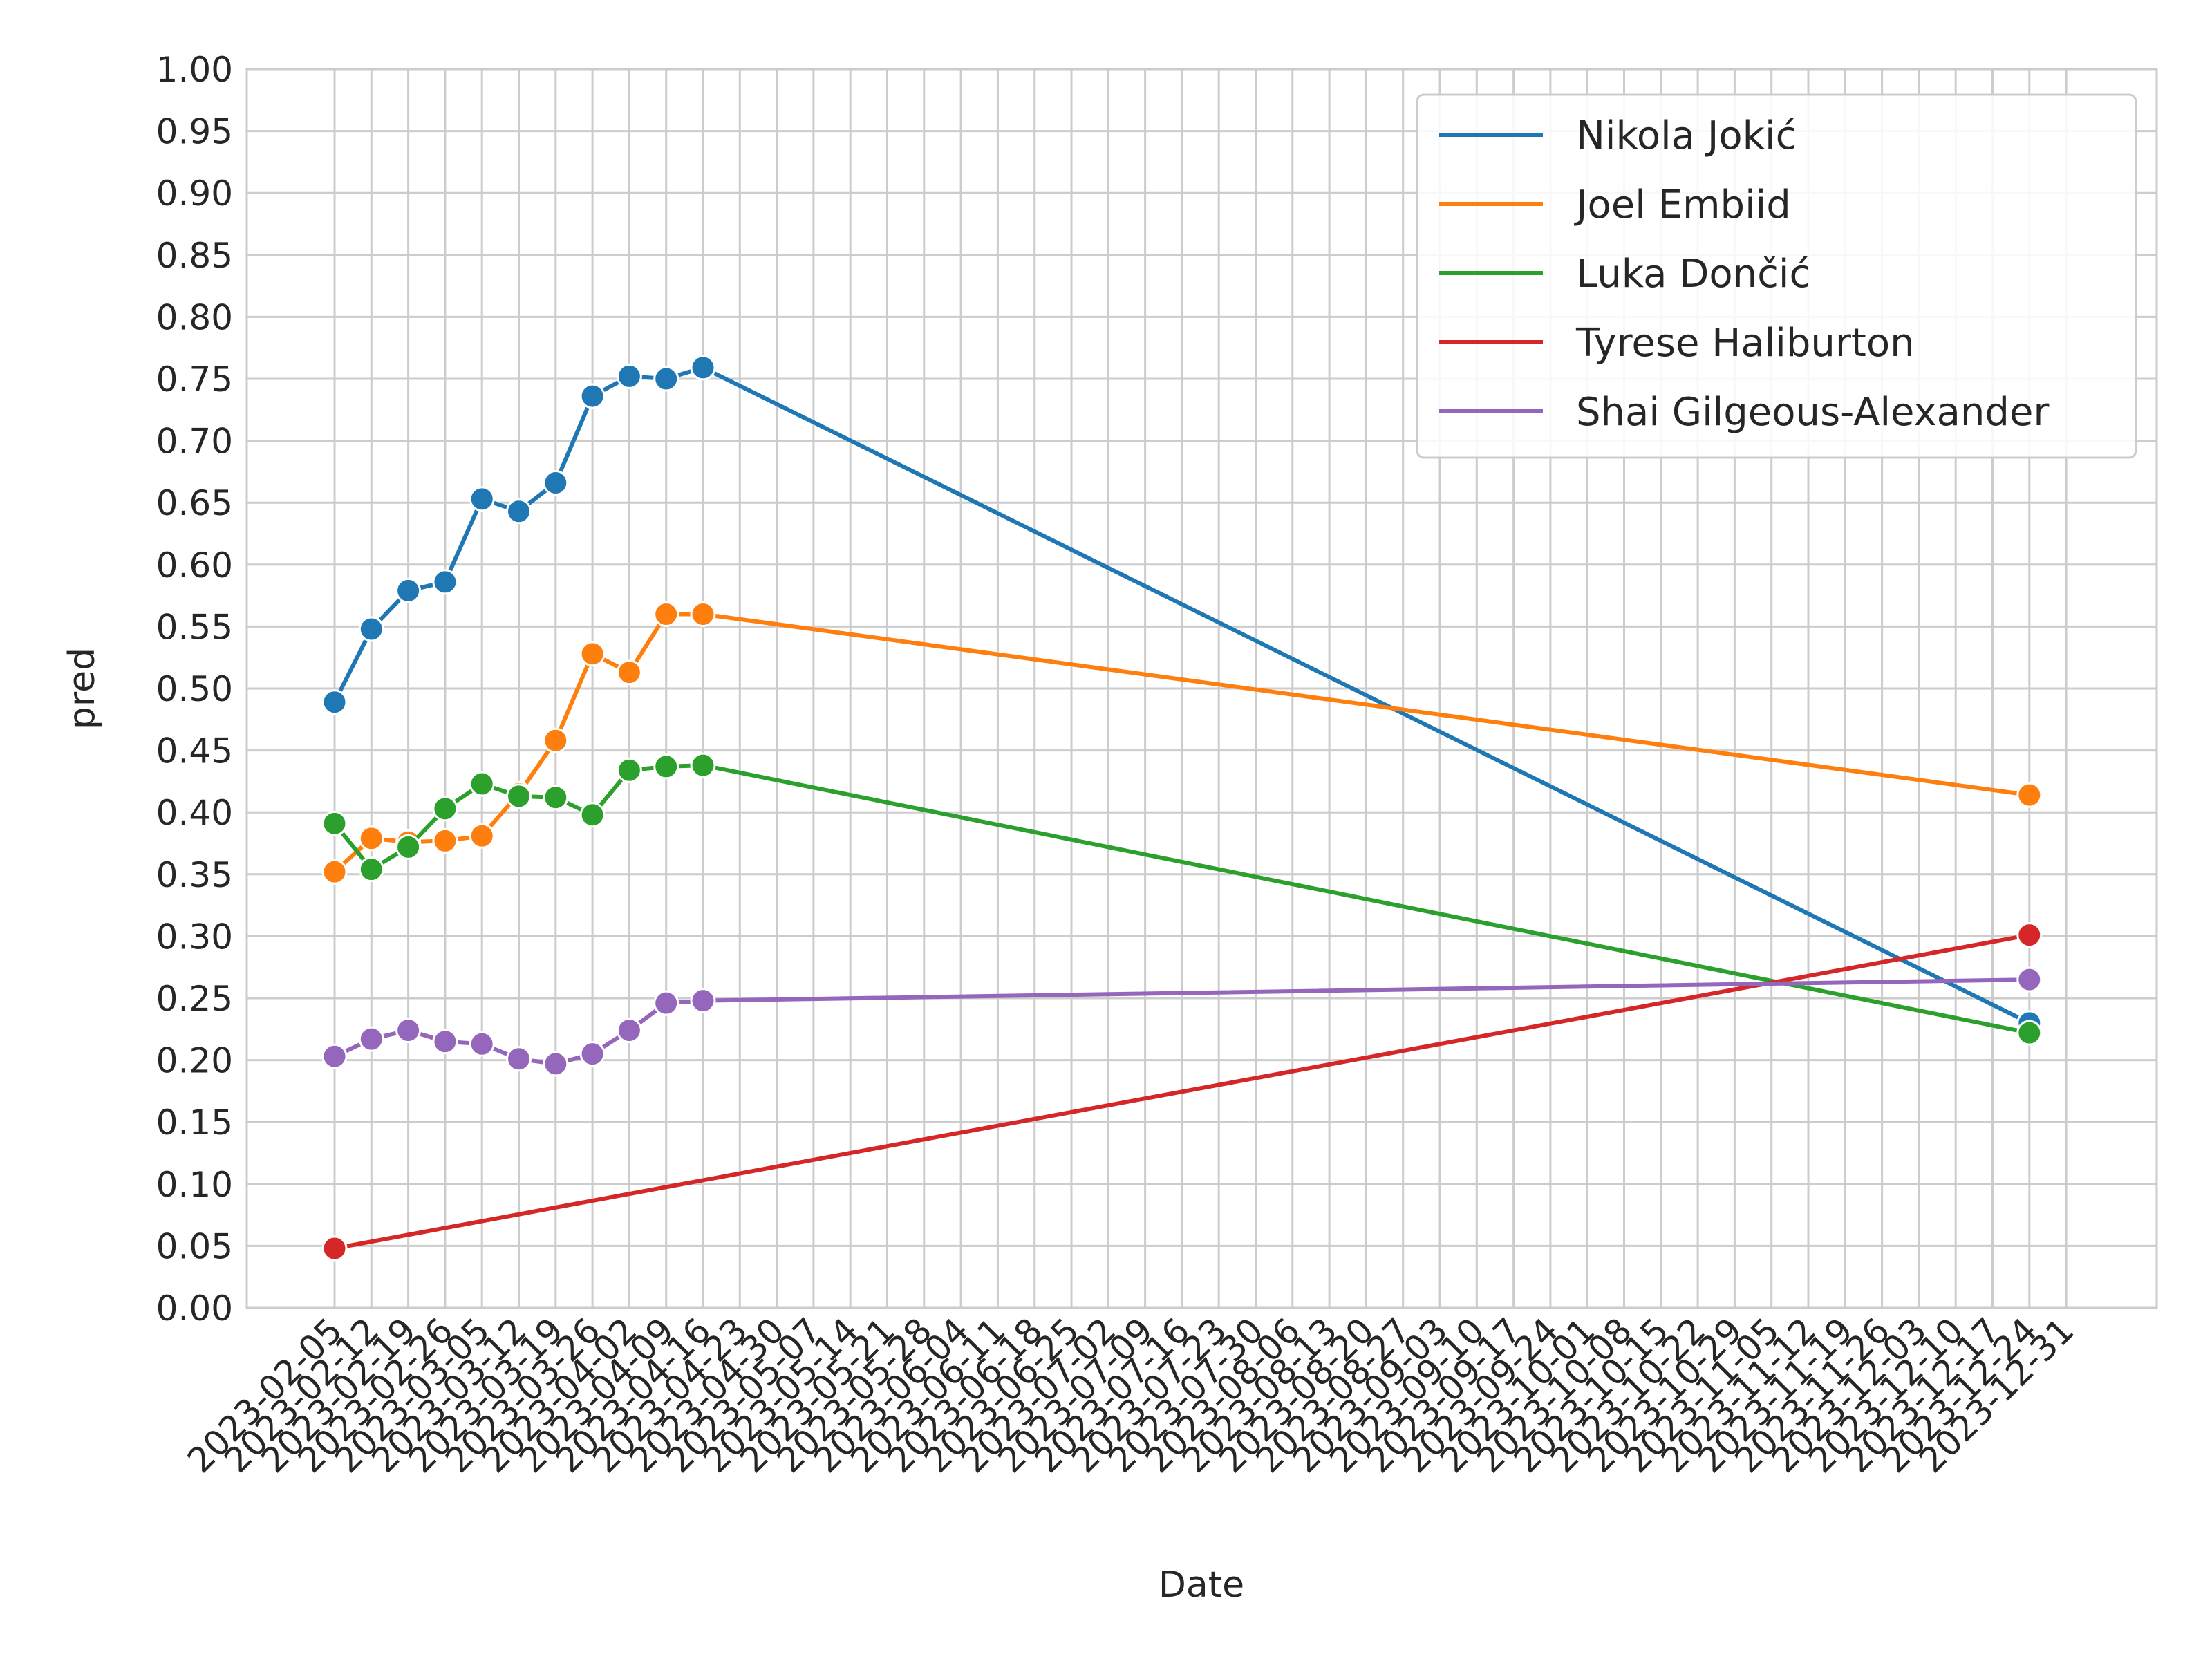 The image size is (2212, 1659). I want to click on y-tick-label: 0.35, so click(194, 875).